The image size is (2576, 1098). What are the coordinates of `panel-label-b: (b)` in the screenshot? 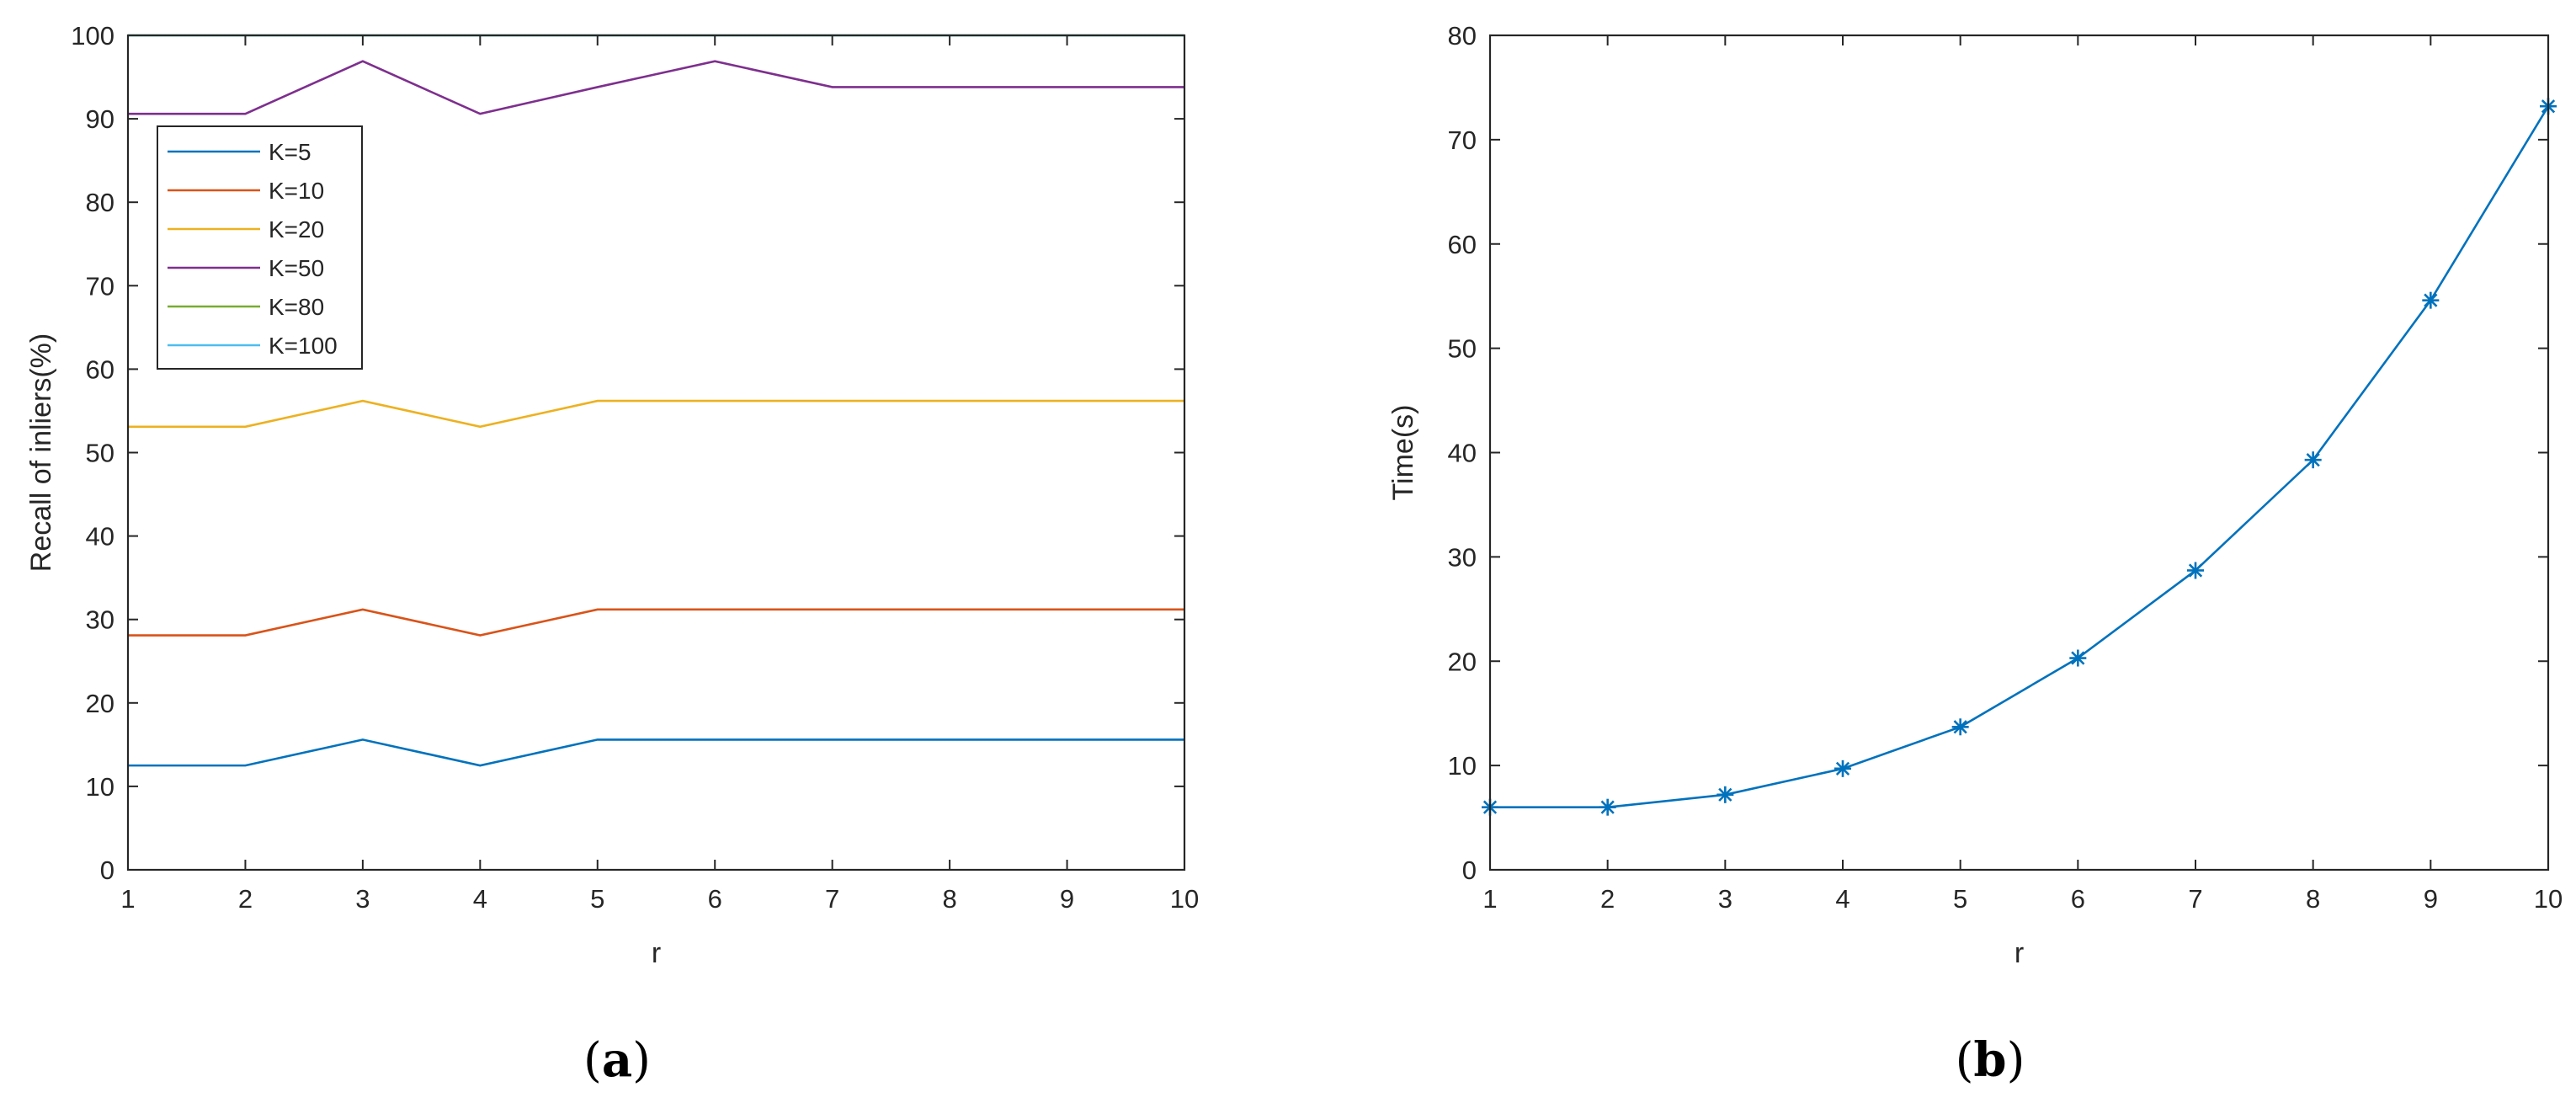 It's located at (1990, 1060).